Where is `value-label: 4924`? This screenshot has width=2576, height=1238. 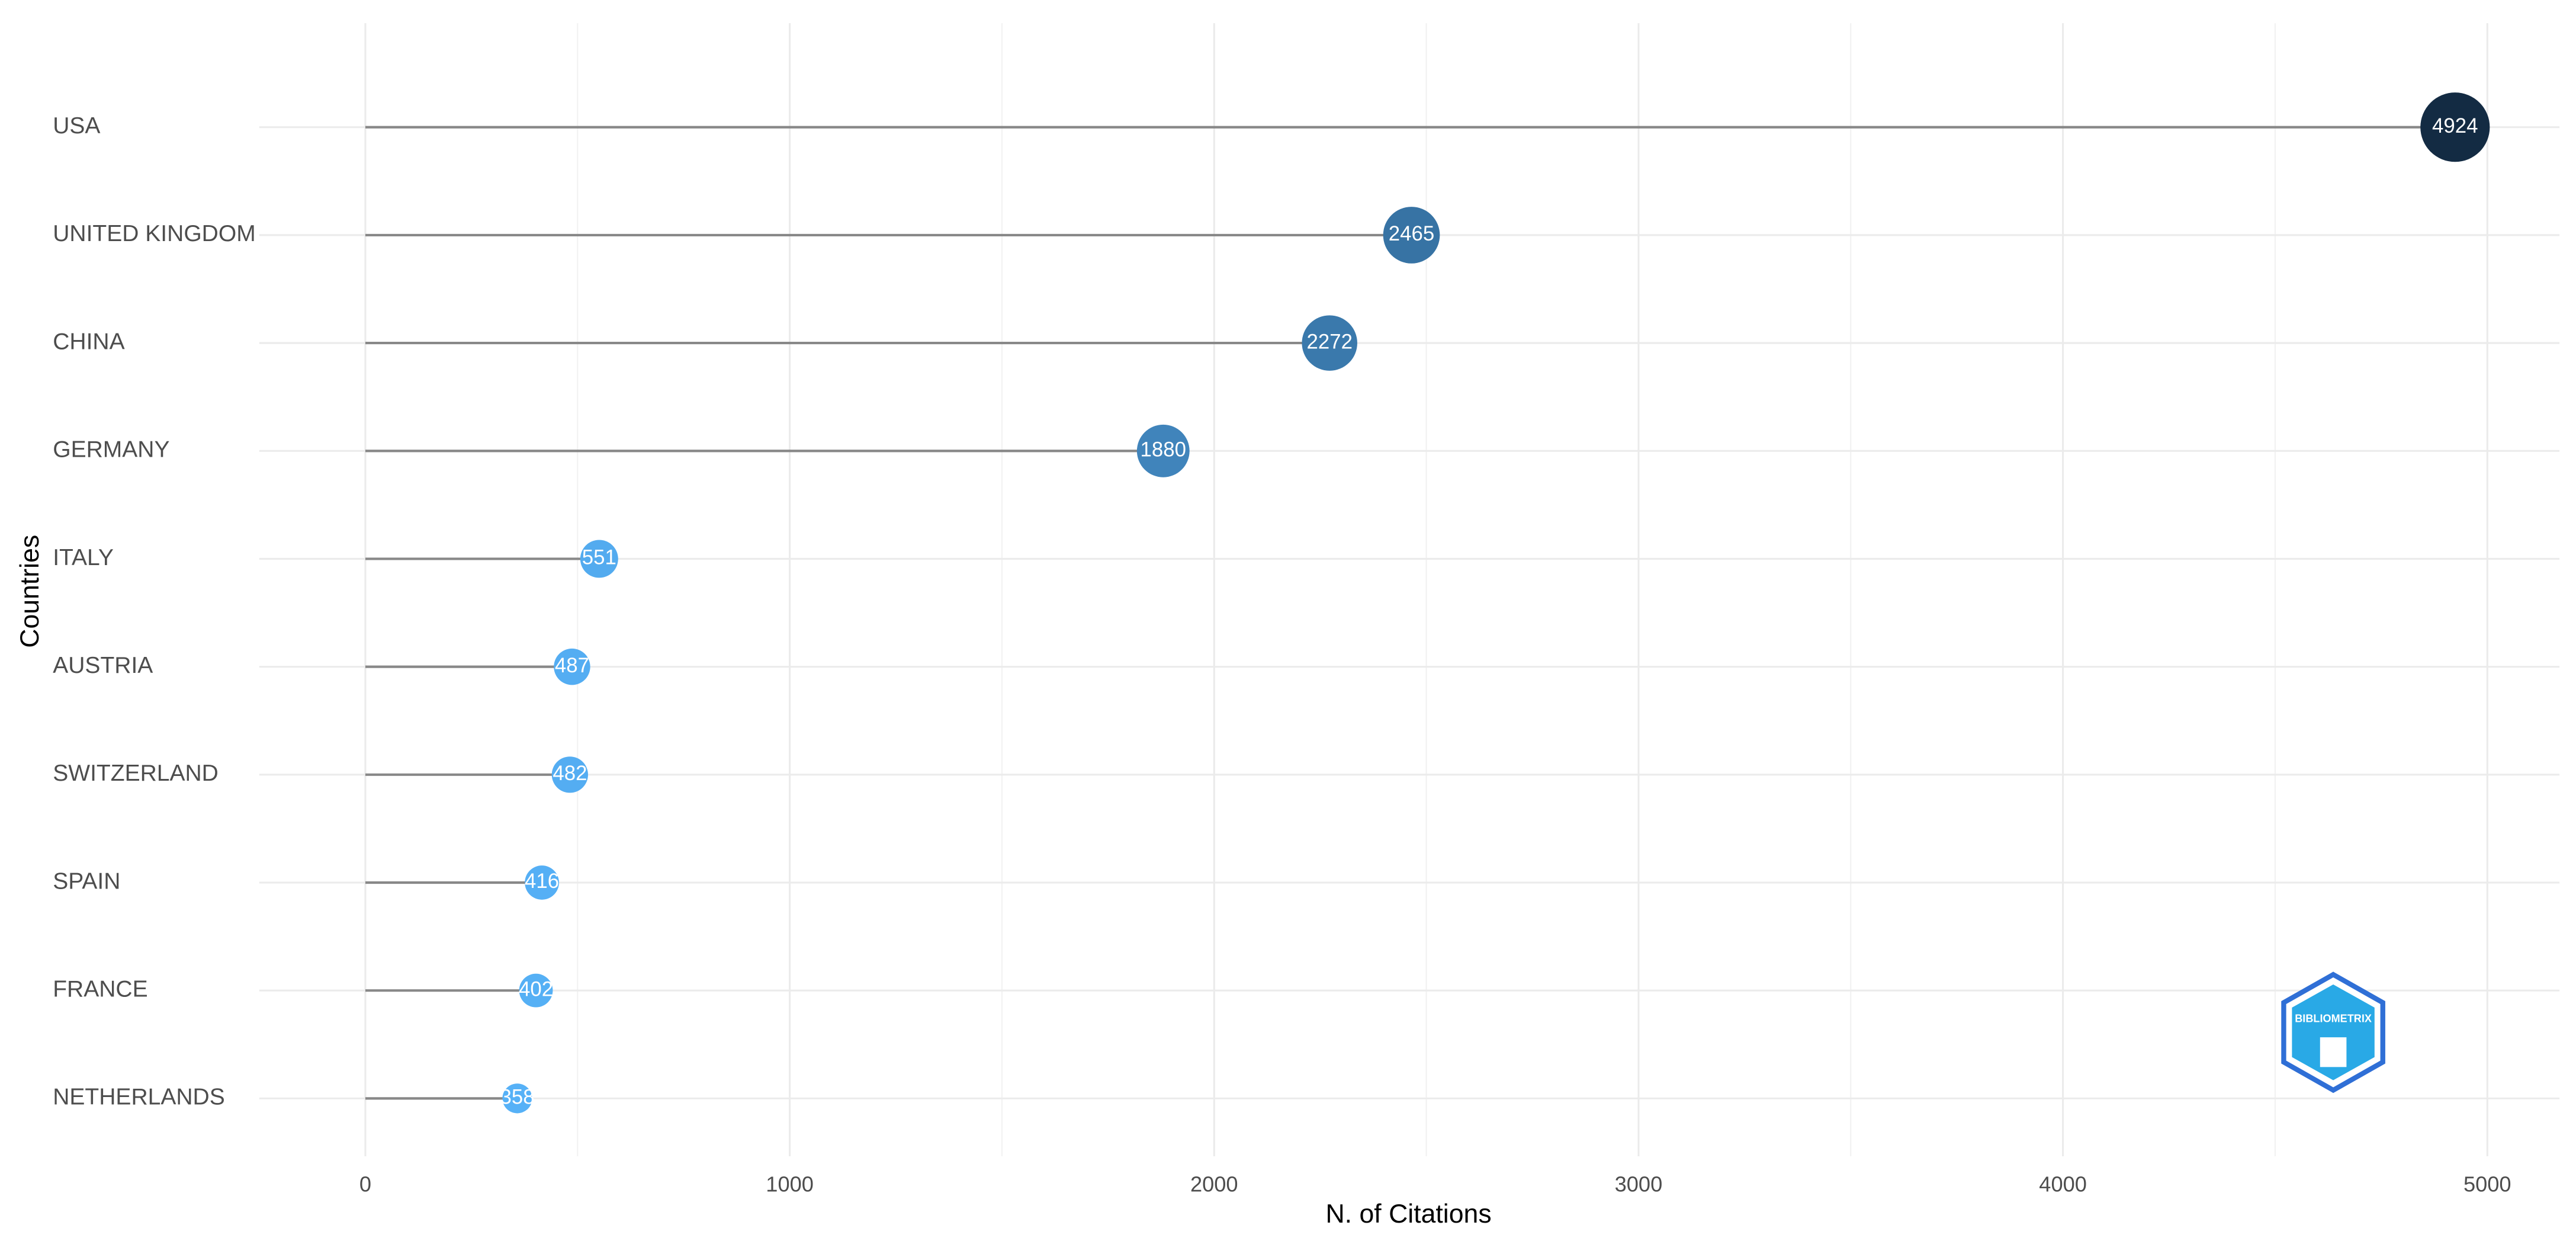 value-label: 4924 is located at coordinates (2455, 125).